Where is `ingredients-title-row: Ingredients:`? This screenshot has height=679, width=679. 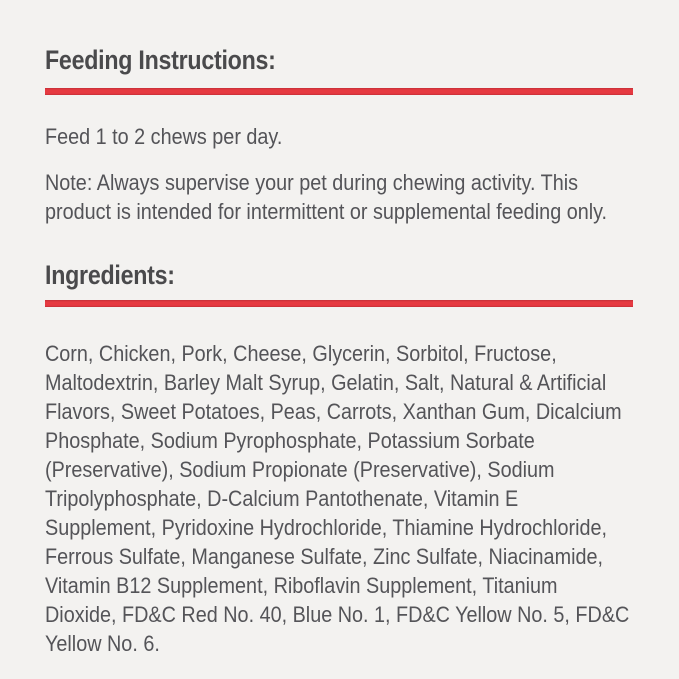
ingredients-title-row: Ingredients: is located at coordinates (362, 275).